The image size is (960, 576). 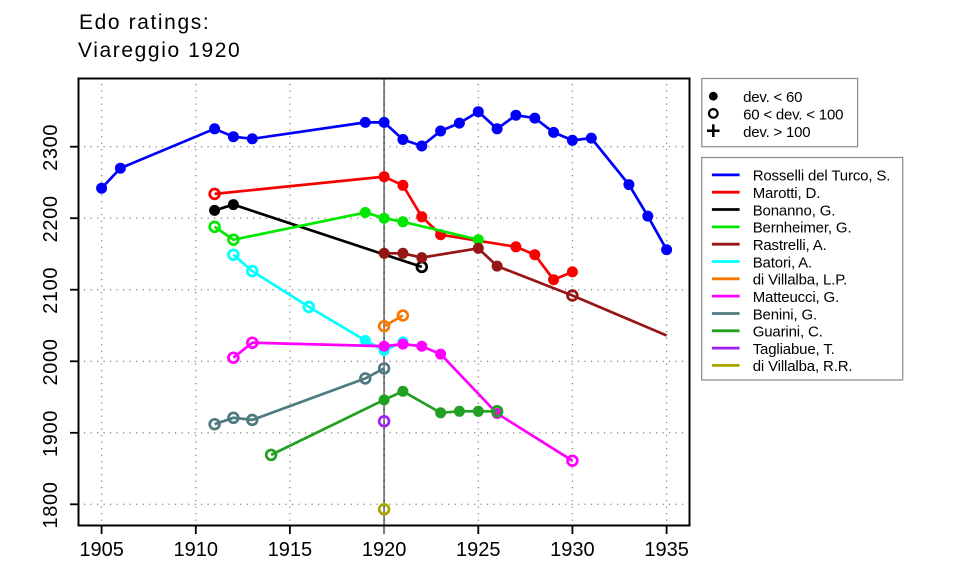 I want to click on svg-text: 1900, so click(x=51, y=433).